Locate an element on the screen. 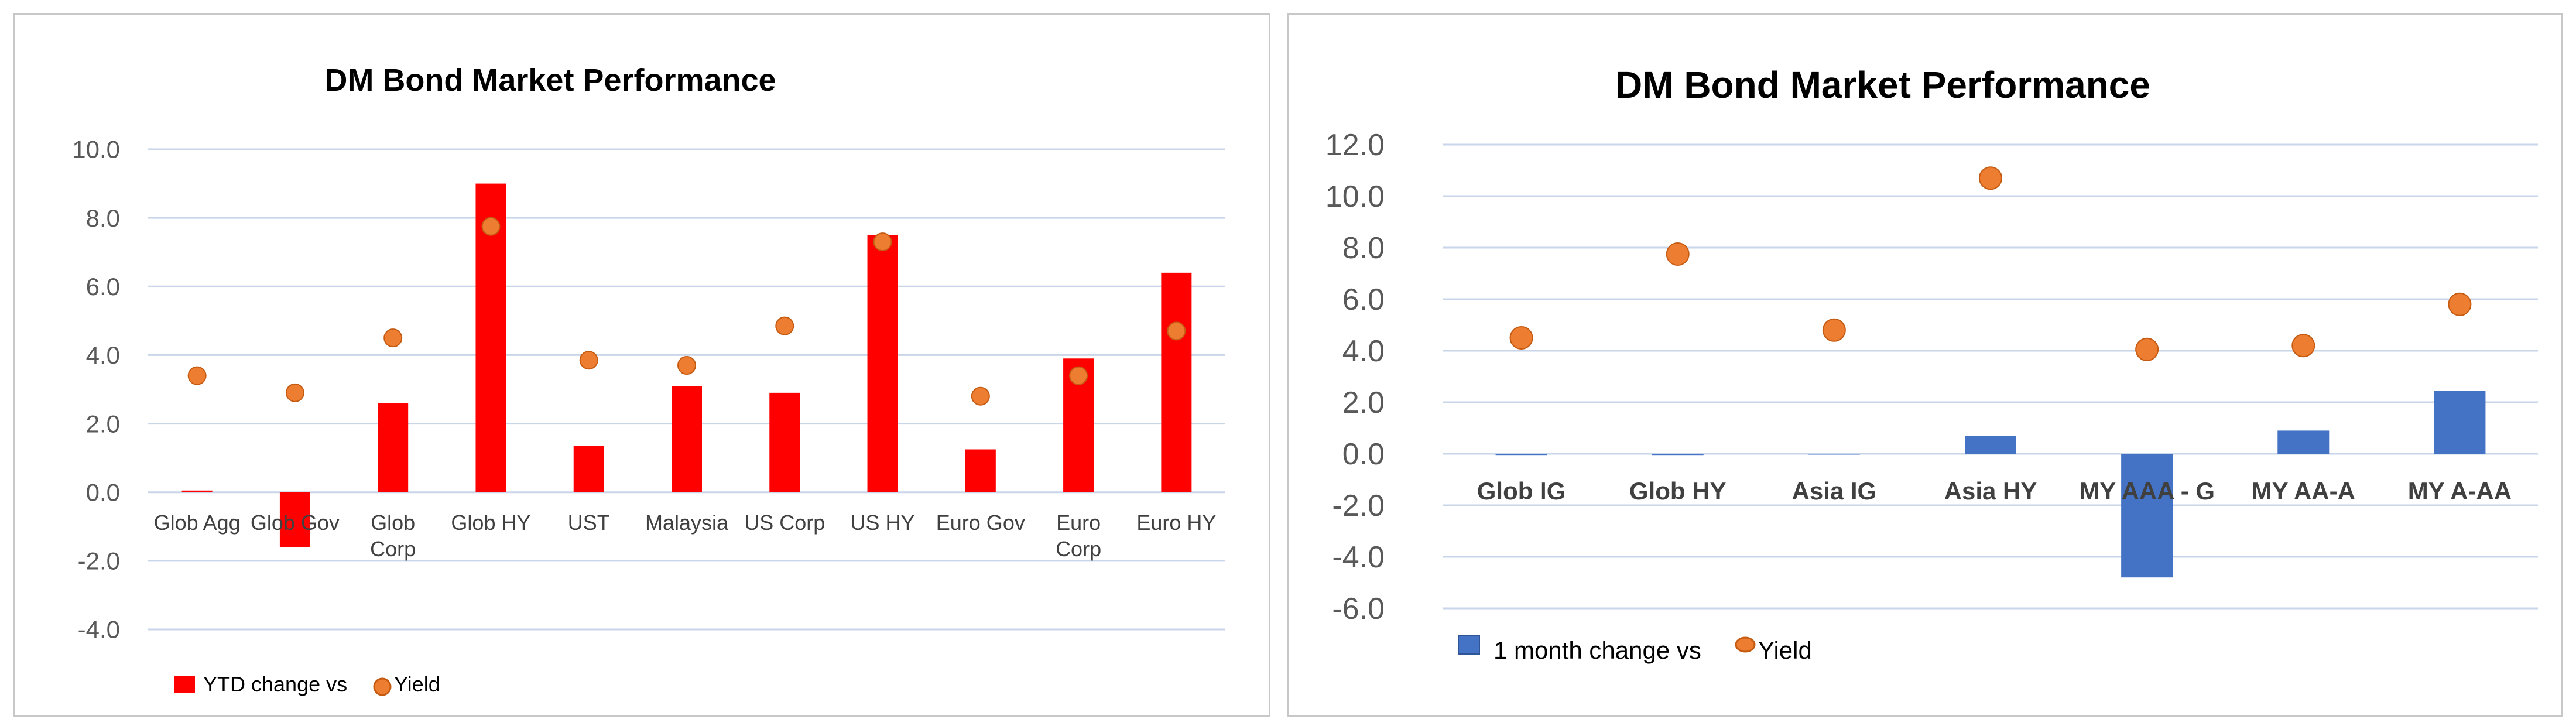 This screenshot has width=2576, height=719. bar-glob-agg is located at coordinates (197, 491).